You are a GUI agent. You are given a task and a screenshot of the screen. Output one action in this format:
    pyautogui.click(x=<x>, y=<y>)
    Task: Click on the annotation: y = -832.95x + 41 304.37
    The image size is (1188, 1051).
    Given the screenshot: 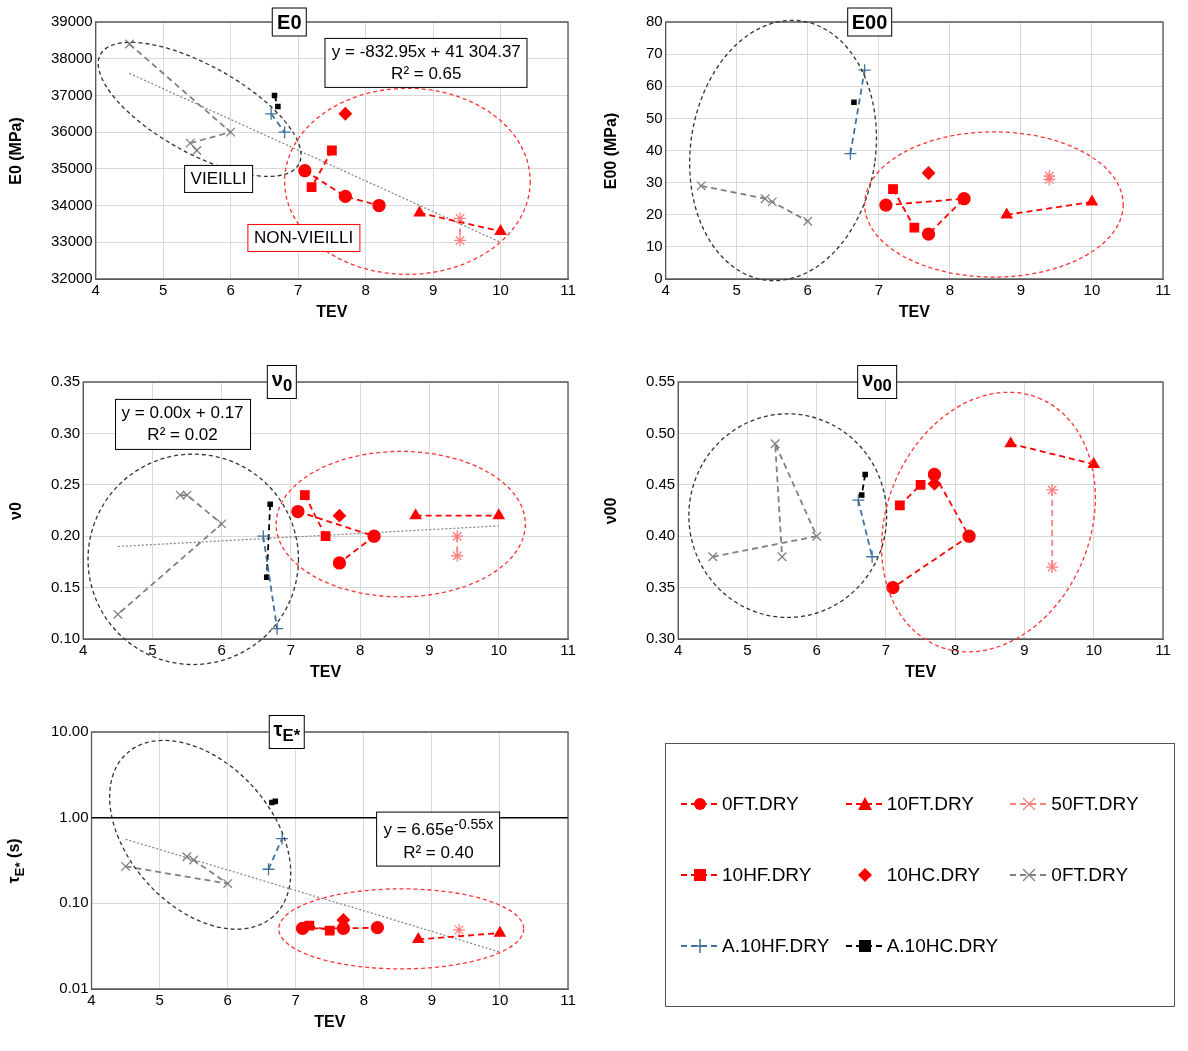 What is the action you would take?
    pyautogui.click(x=426, y=52)
    